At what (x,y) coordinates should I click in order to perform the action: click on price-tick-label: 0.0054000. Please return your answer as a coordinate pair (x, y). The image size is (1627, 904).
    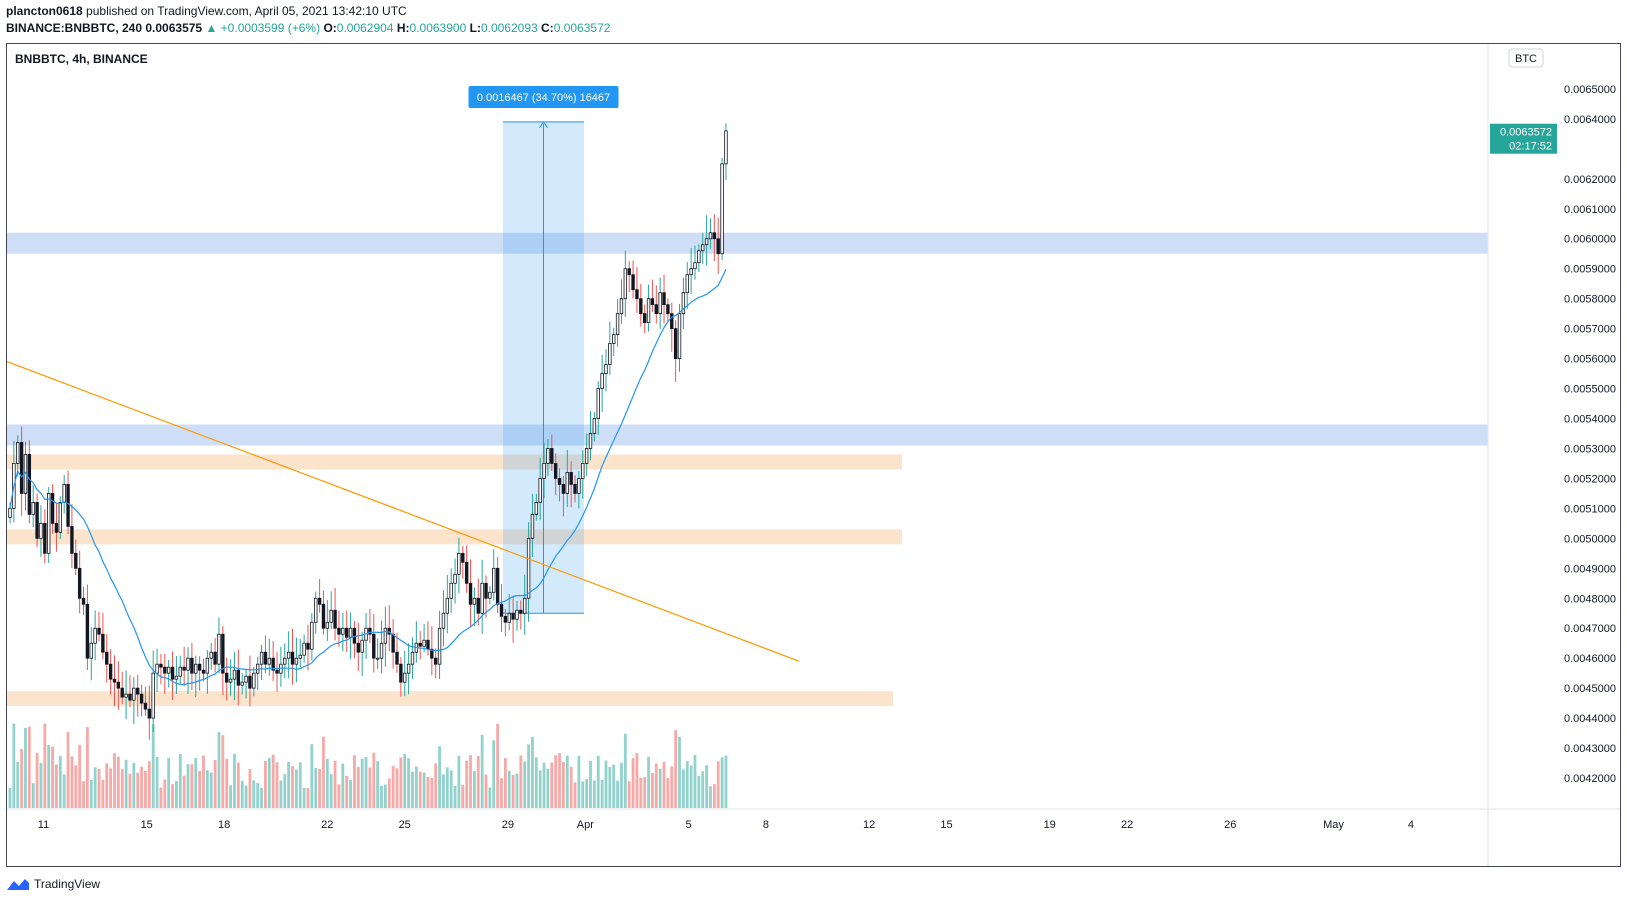
    Looking at the image, I should click on (1590, 420).